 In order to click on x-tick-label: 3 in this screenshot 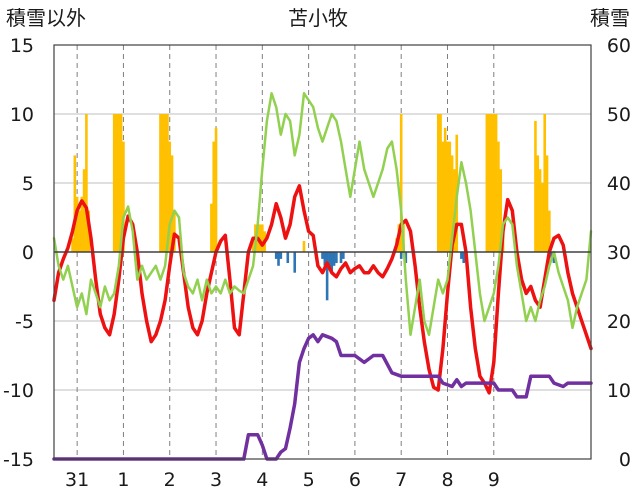, I will do `click(216, 480)`.